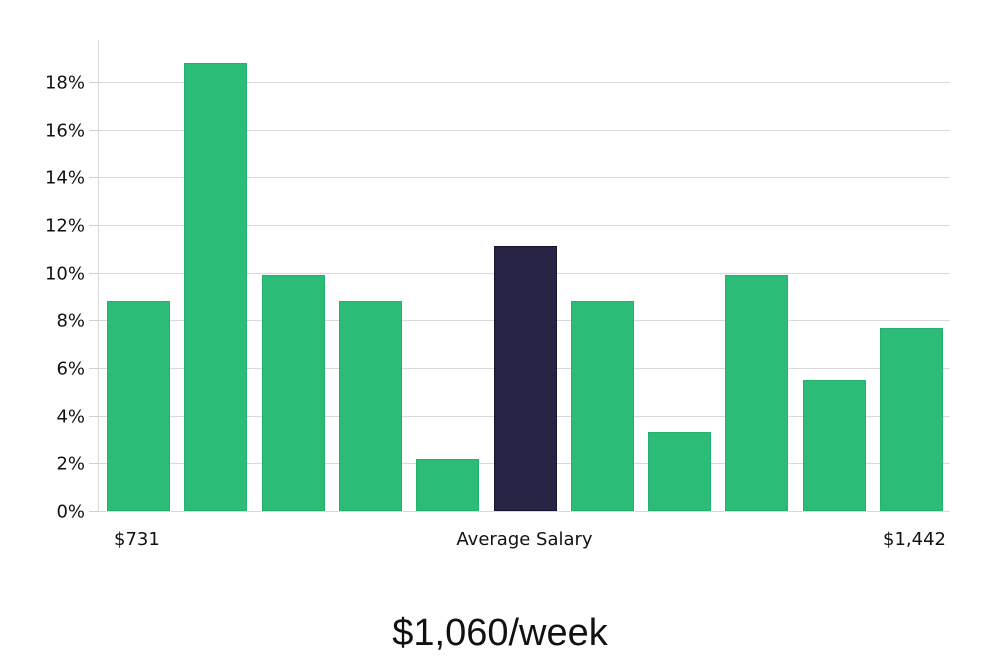 The height and width of the screenshot is (660, 1000). What do you see at coordinates (64, 131) in the screenshot?
I see `y-tick-label: 16%` at bounding box center [64, 131].